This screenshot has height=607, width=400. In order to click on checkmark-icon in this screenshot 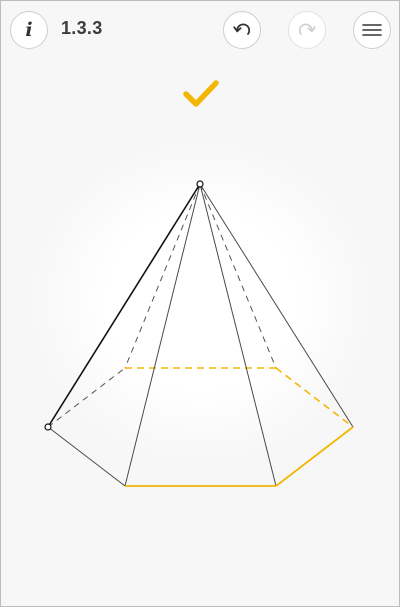, I will do `click(201, 93)`.